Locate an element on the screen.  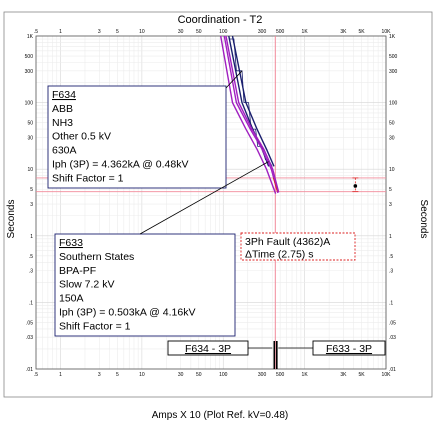
note-fault-box is located at coordinates (298, 246).